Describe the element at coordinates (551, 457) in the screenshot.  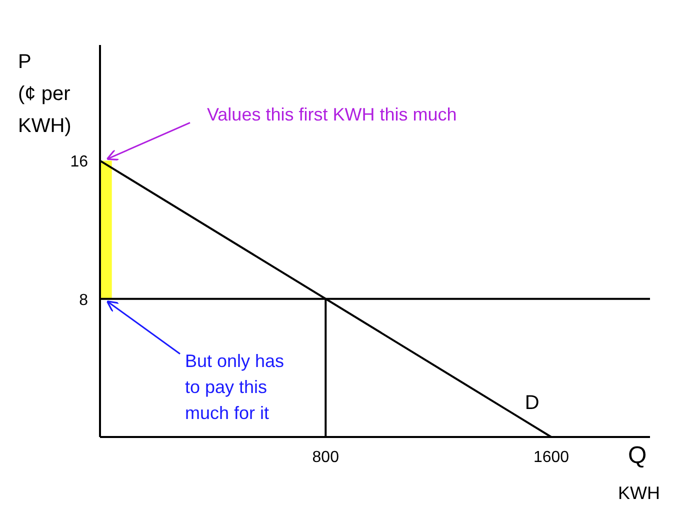
I see `x-tick-label: 1600` at that location.